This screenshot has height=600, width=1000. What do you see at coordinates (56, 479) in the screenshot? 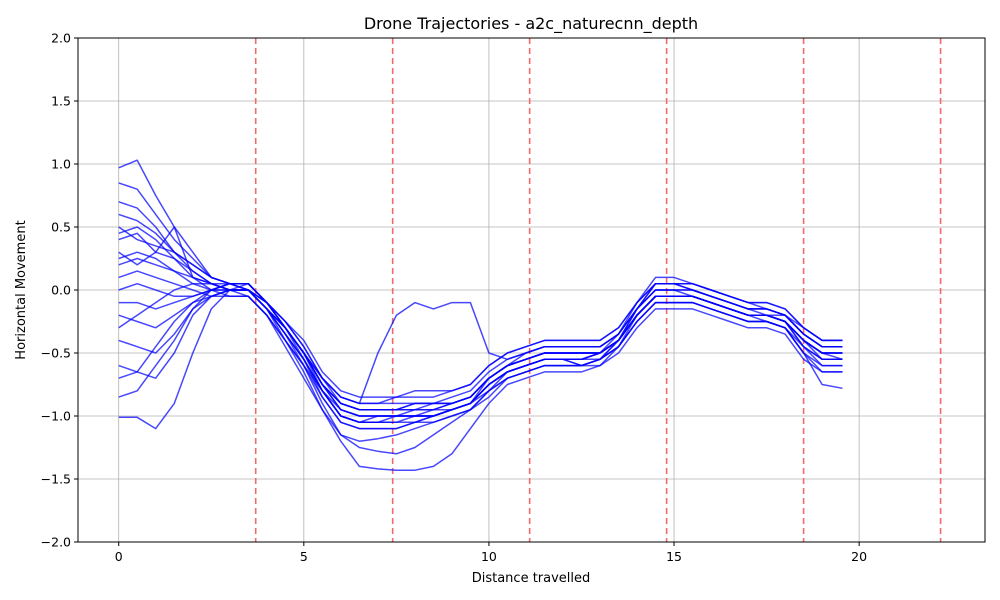
I see `y-tick-label: −1.5` at bounding box center [56, 479].